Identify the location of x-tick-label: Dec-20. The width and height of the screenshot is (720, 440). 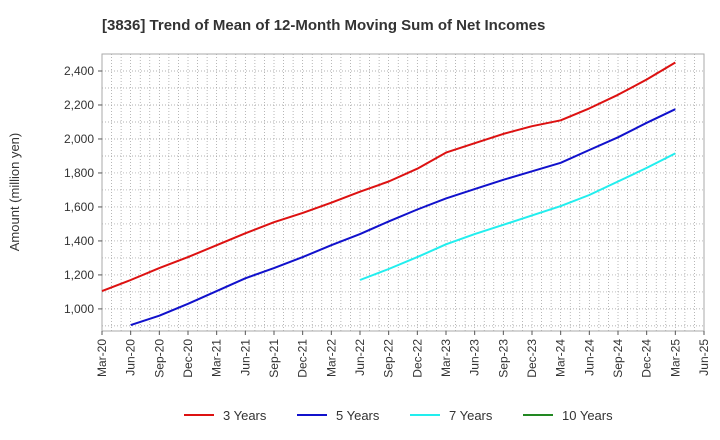
(188, 358).